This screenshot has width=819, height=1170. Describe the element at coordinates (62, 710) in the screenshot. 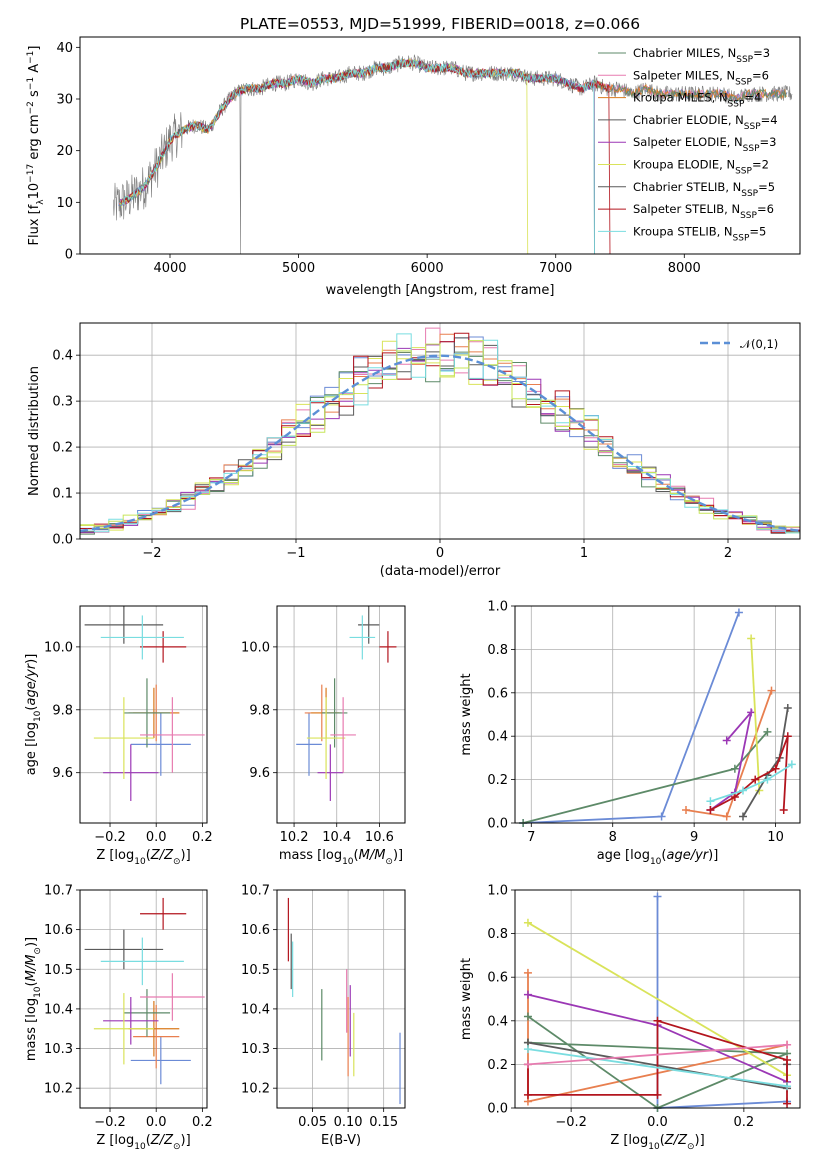

I see `y-tick-label: 9.8` at that location.